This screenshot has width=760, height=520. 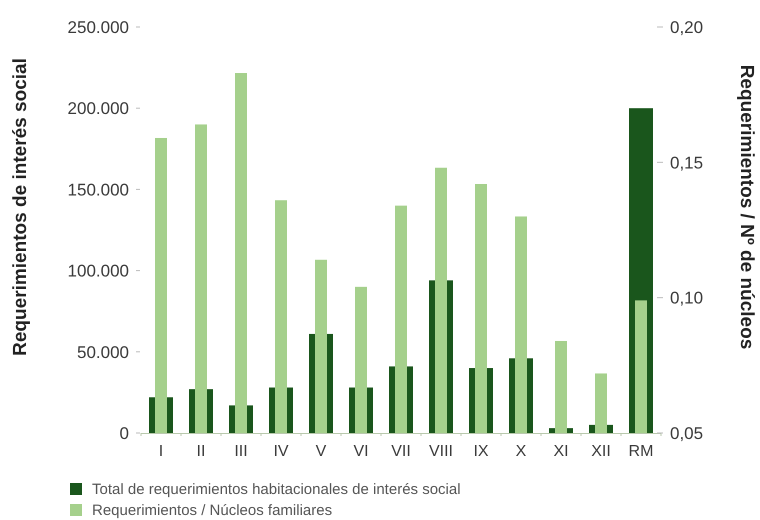 What do you see at coordinates (561, 451) in the screenshot?
I see `x-tick-label: XI` at bounding box center [561, 451].